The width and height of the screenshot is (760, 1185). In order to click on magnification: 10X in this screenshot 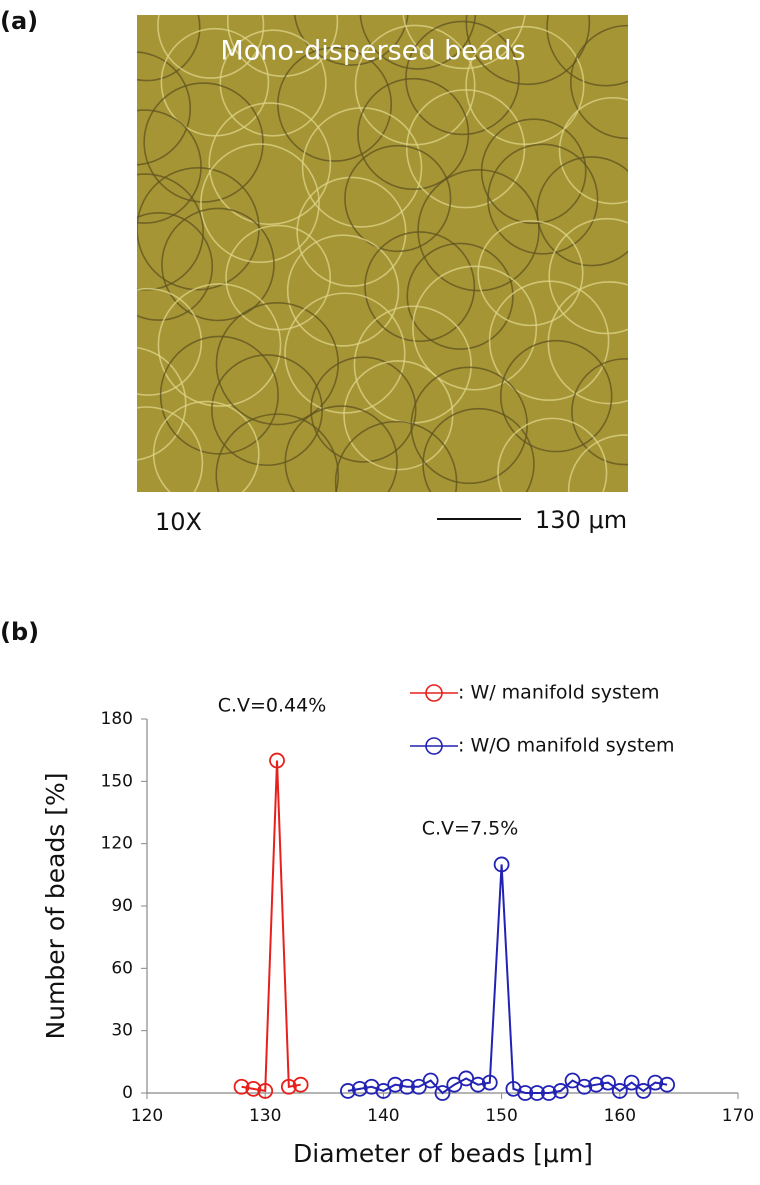, I will do `click(178, 522)`.